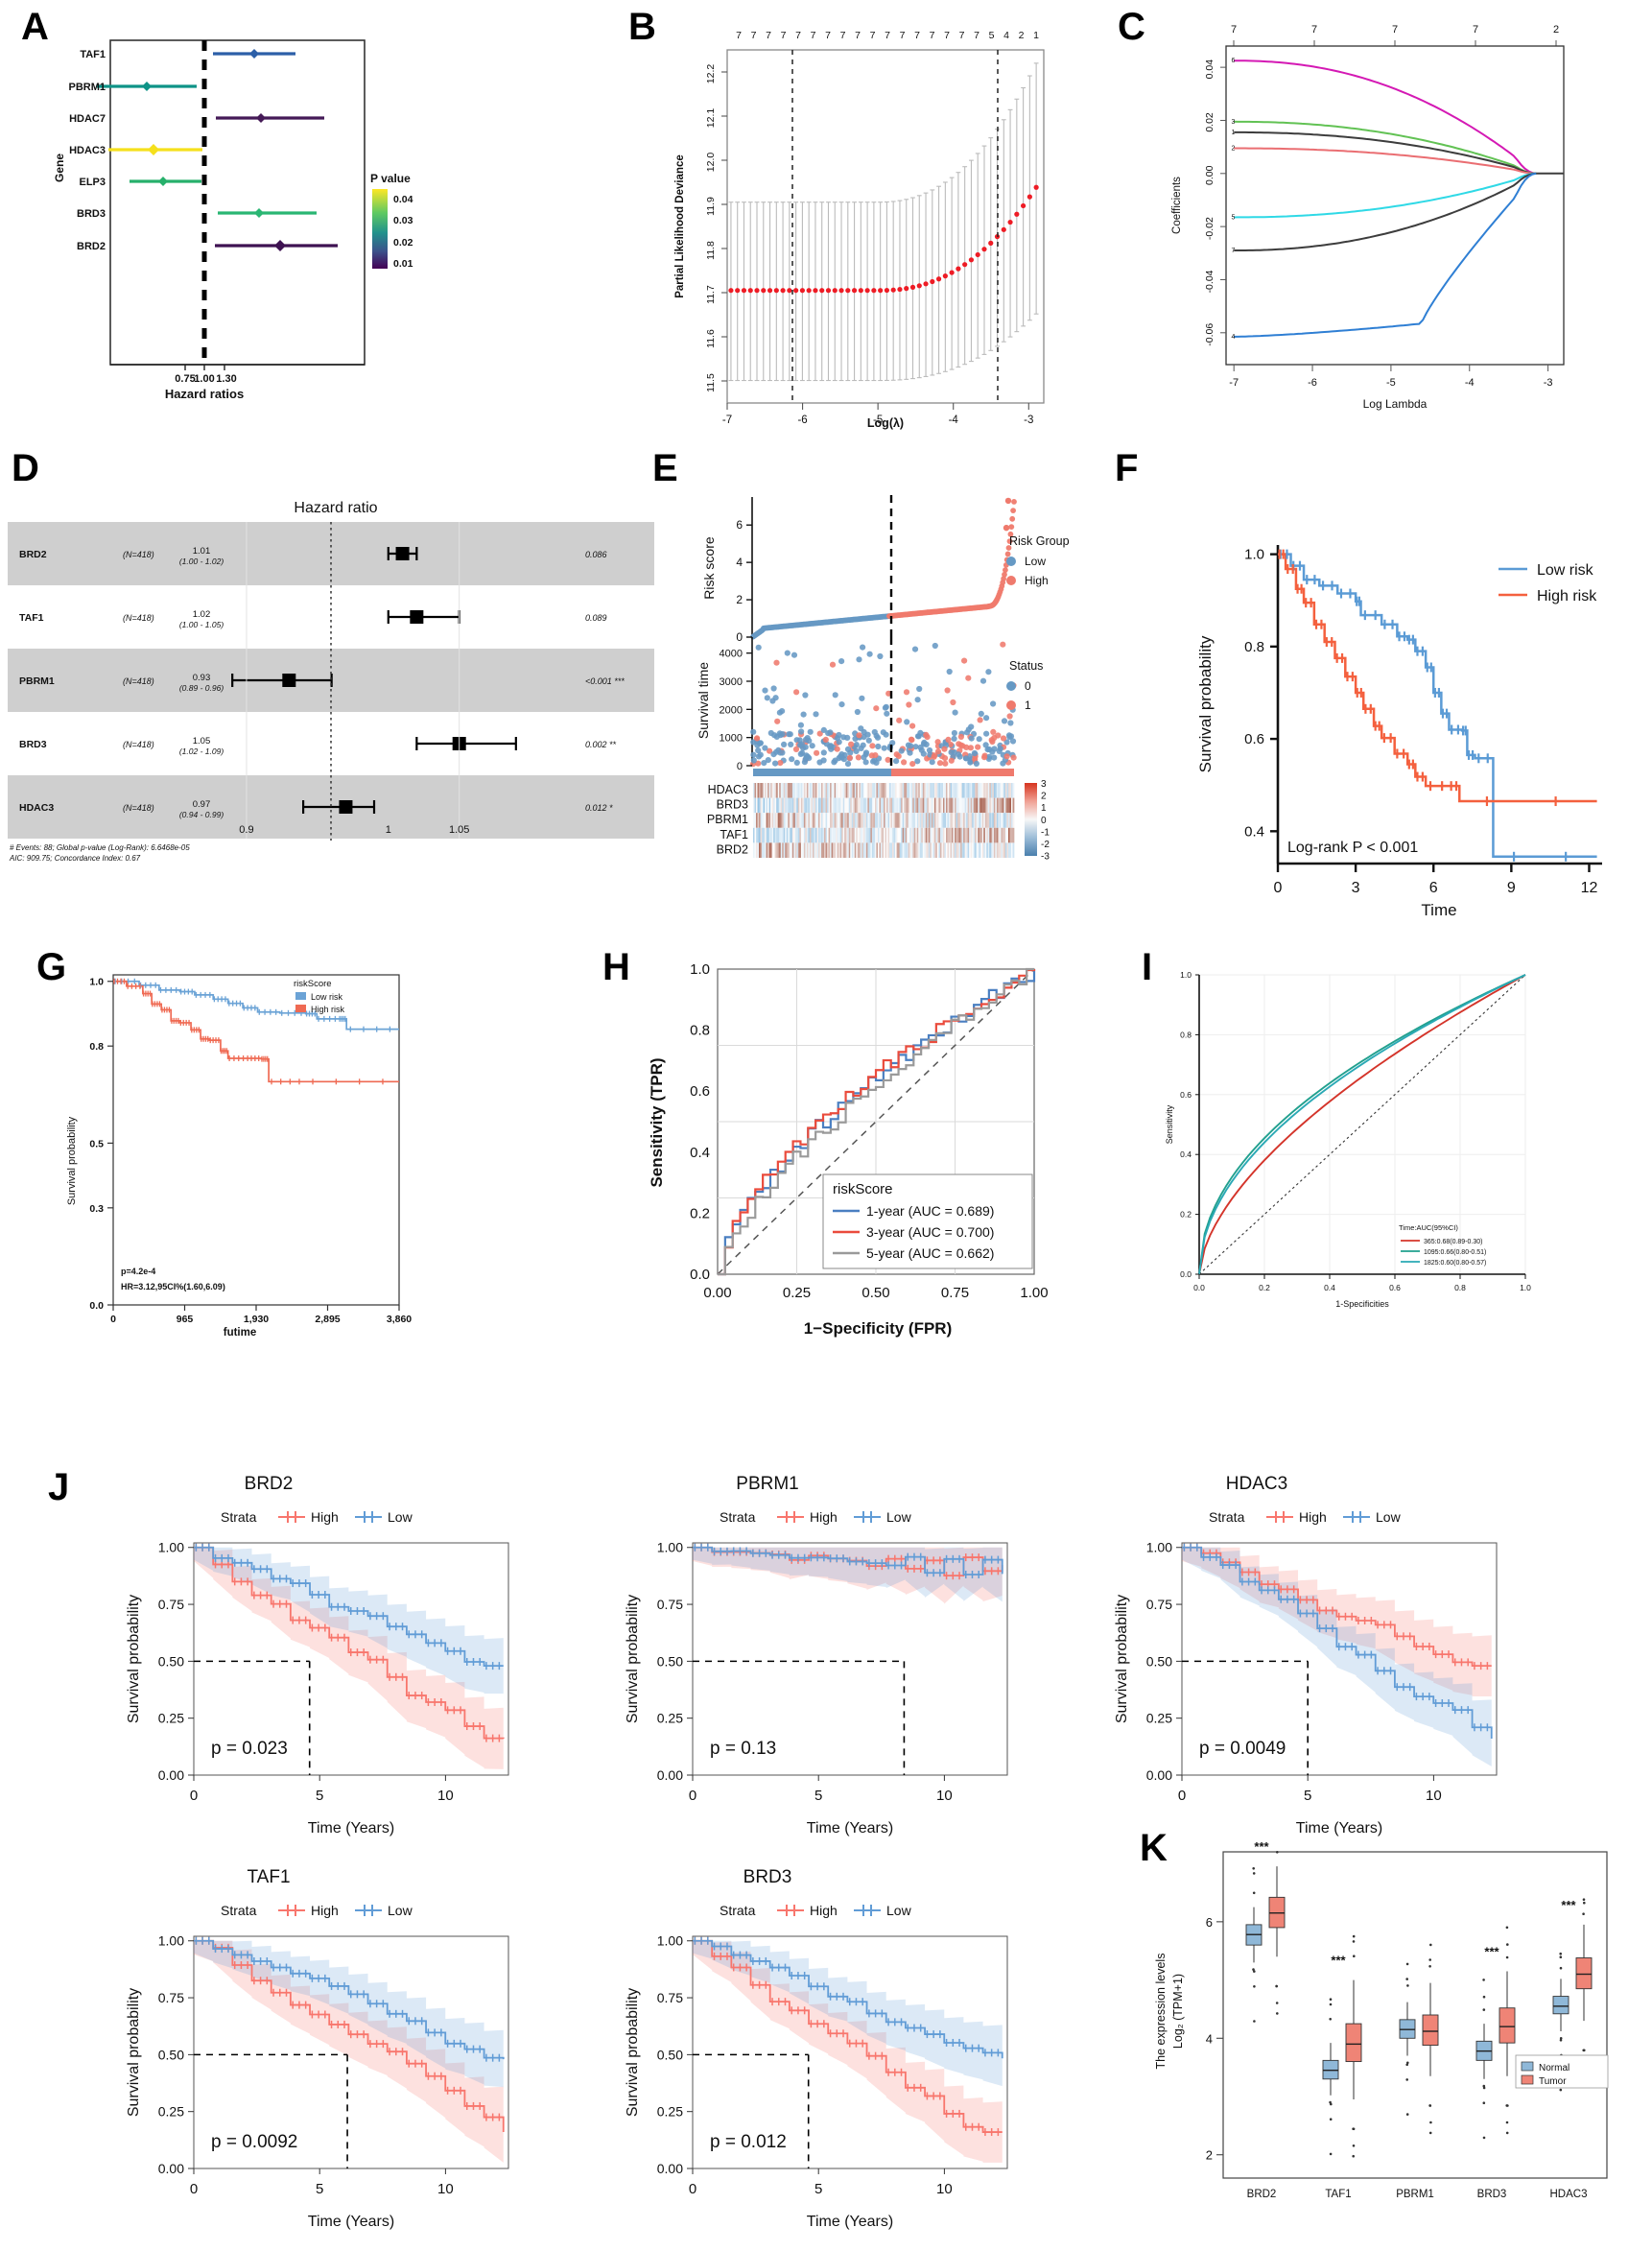 The width and height of the screenshot is (1652, 2251). I want to click on panel-k-ylabel-1: The expression levels, so click(1161, 2012).